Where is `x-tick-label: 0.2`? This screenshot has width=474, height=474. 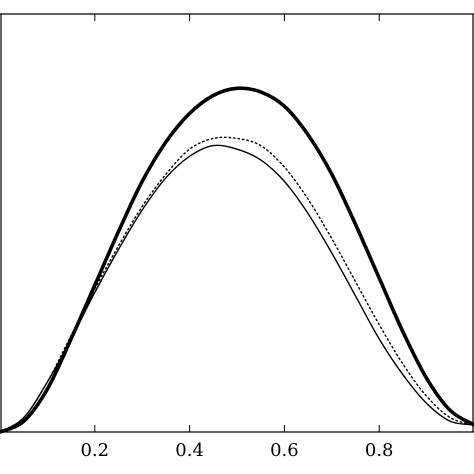 x-tick-label: 0.2 is located at coordinates (94, 450).